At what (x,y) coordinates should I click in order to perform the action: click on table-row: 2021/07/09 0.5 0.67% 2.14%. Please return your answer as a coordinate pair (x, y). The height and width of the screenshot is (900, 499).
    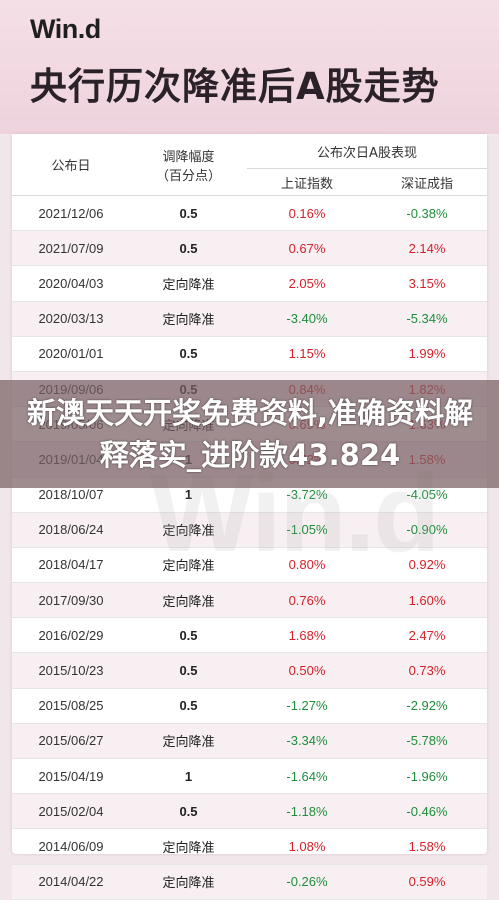
    Looking at the image, I should click on (249, 248).